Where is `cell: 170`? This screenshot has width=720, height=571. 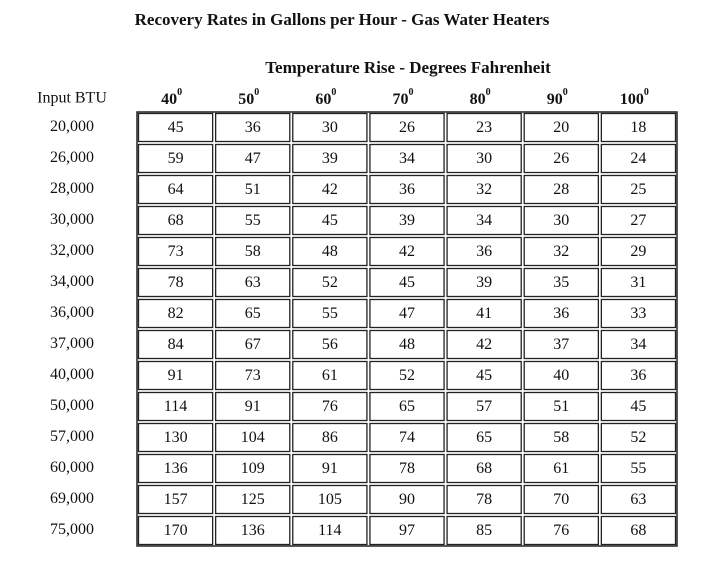 cell: 170 is located at coordinates (176, 530).